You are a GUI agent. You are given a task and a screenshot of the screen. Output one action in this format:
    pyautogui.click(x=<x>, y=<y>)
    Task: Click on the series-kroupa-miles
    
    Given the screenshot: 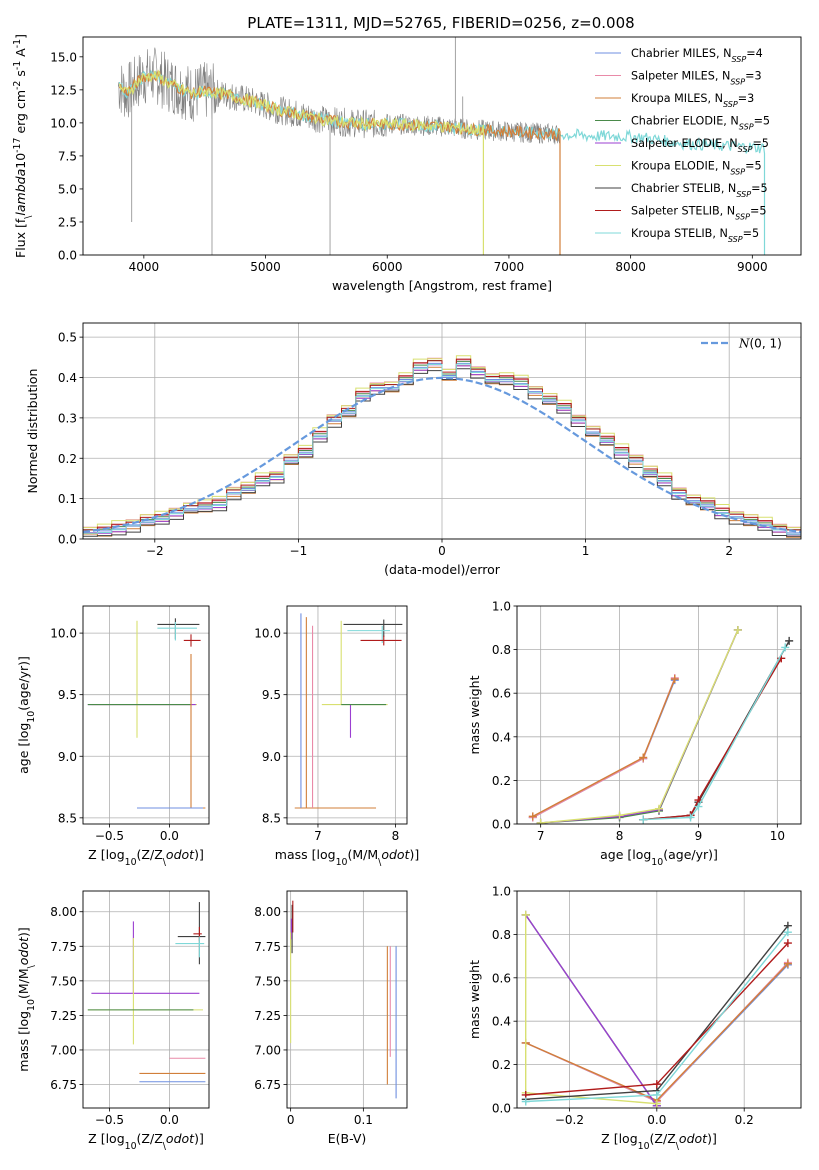 What is the action you would take?
    pyautogui.click(x=603, y=748)
    